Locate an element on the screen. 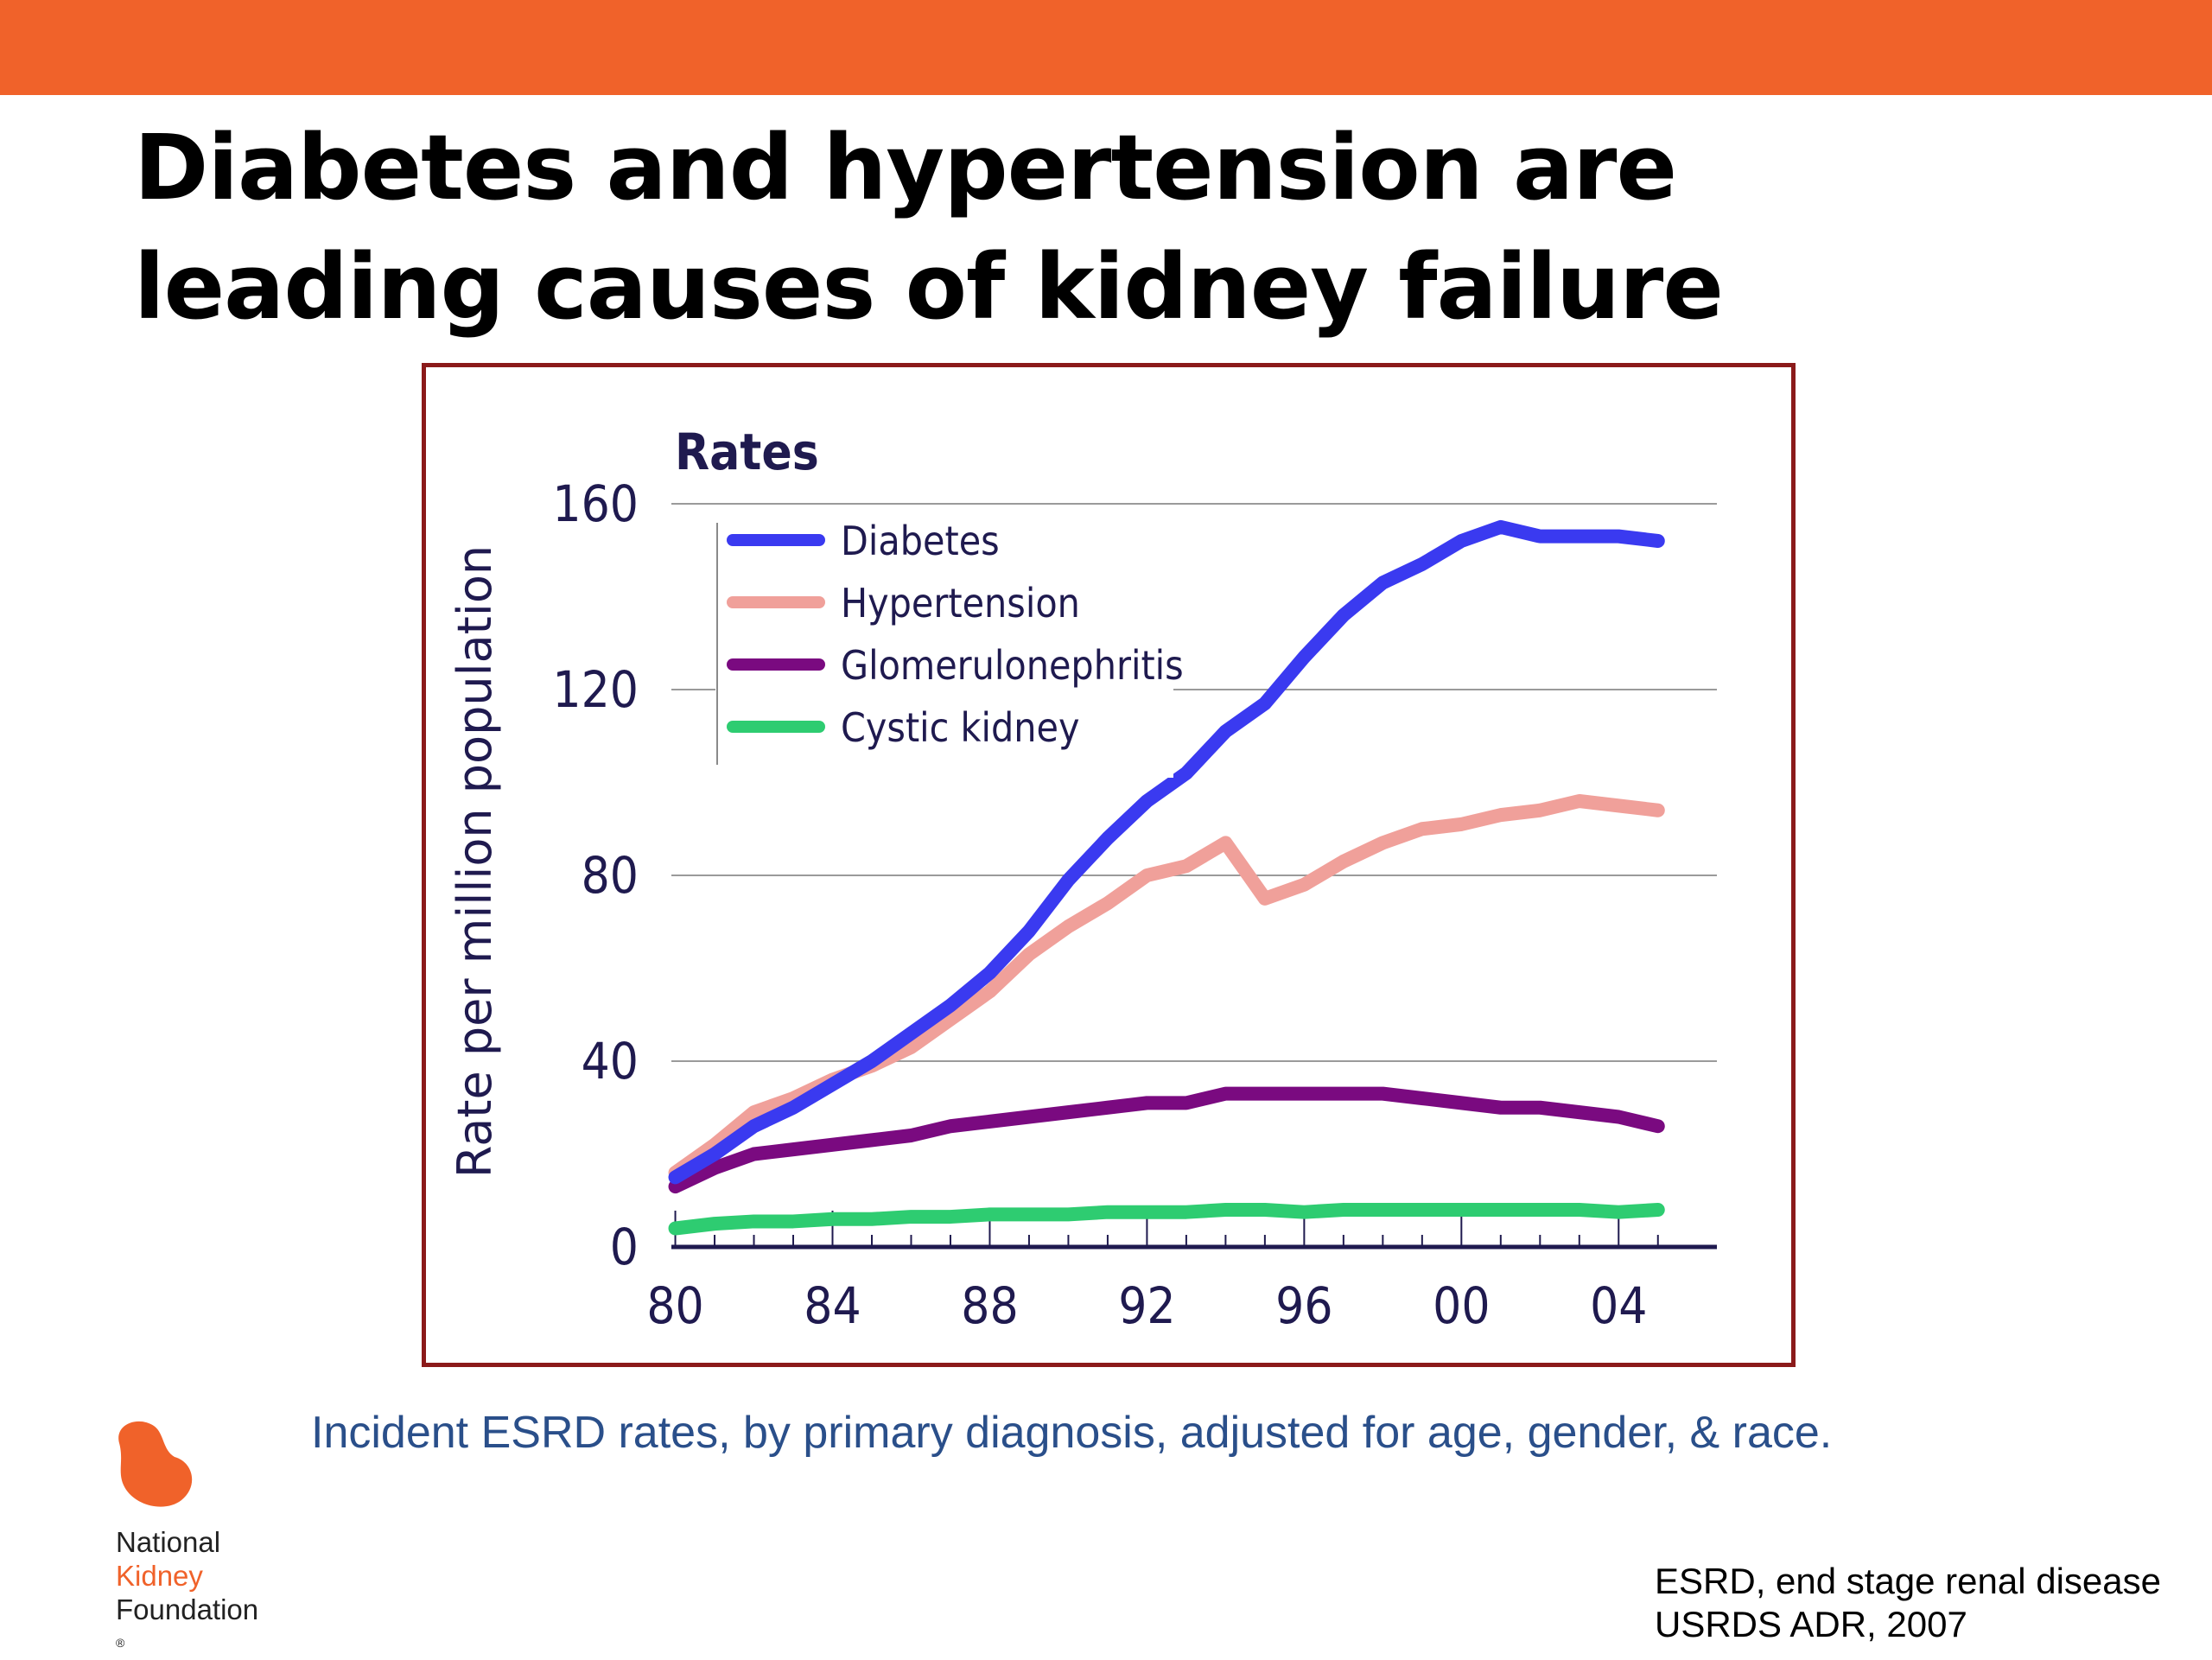  y-tick-label: 160 is located at coordinates (595, 503).